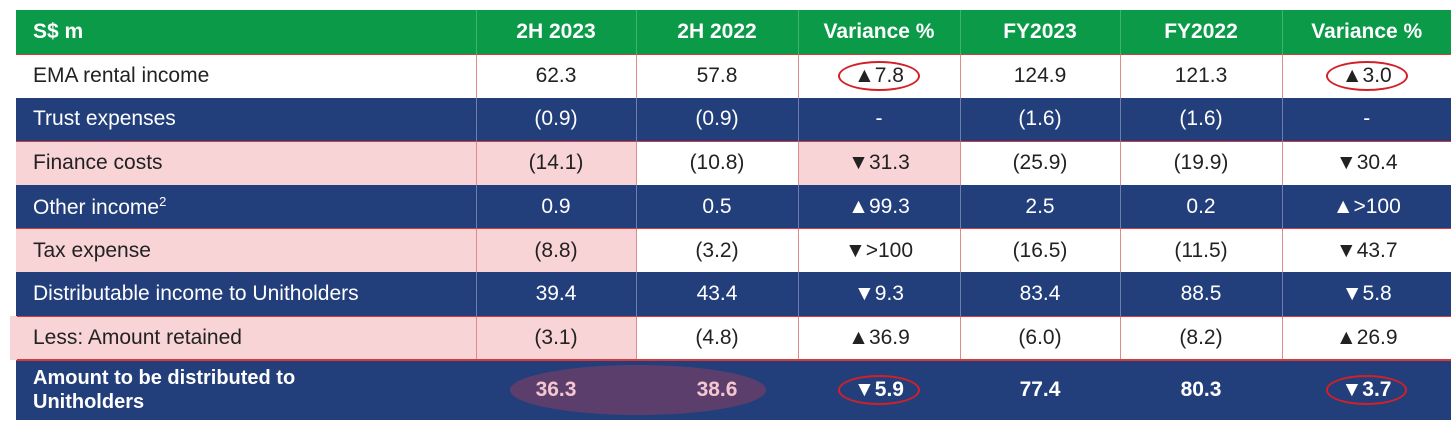 The width and height of the screenshot is (1456, 434). What do you see at coordinates (246, 207) in the screenshot?
I see `row-label: Other income2` at bounding box center [246, 207].